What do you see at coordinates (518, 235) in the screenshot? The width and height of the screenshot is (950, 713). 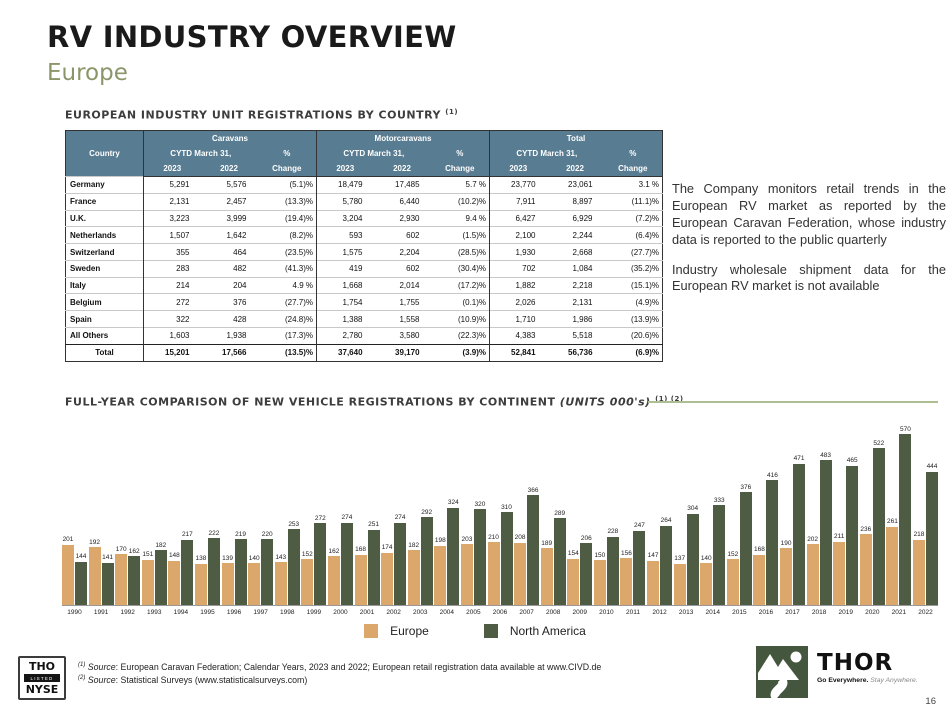 I see `value-cell: 2,100` at bounding box center [518, 235].